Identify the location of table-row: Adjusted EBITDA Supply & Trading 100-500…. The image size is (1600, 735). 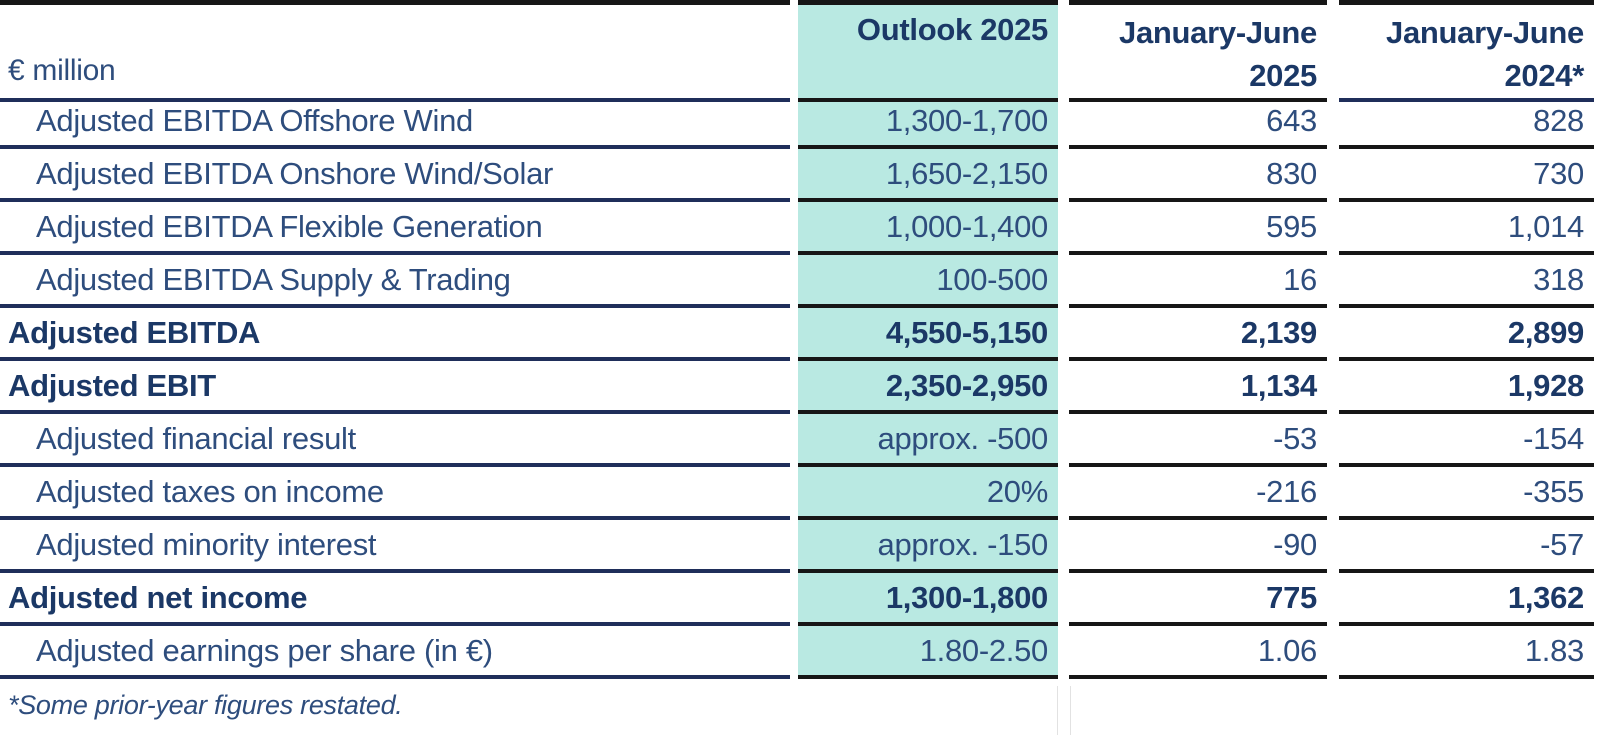
(797, 281).